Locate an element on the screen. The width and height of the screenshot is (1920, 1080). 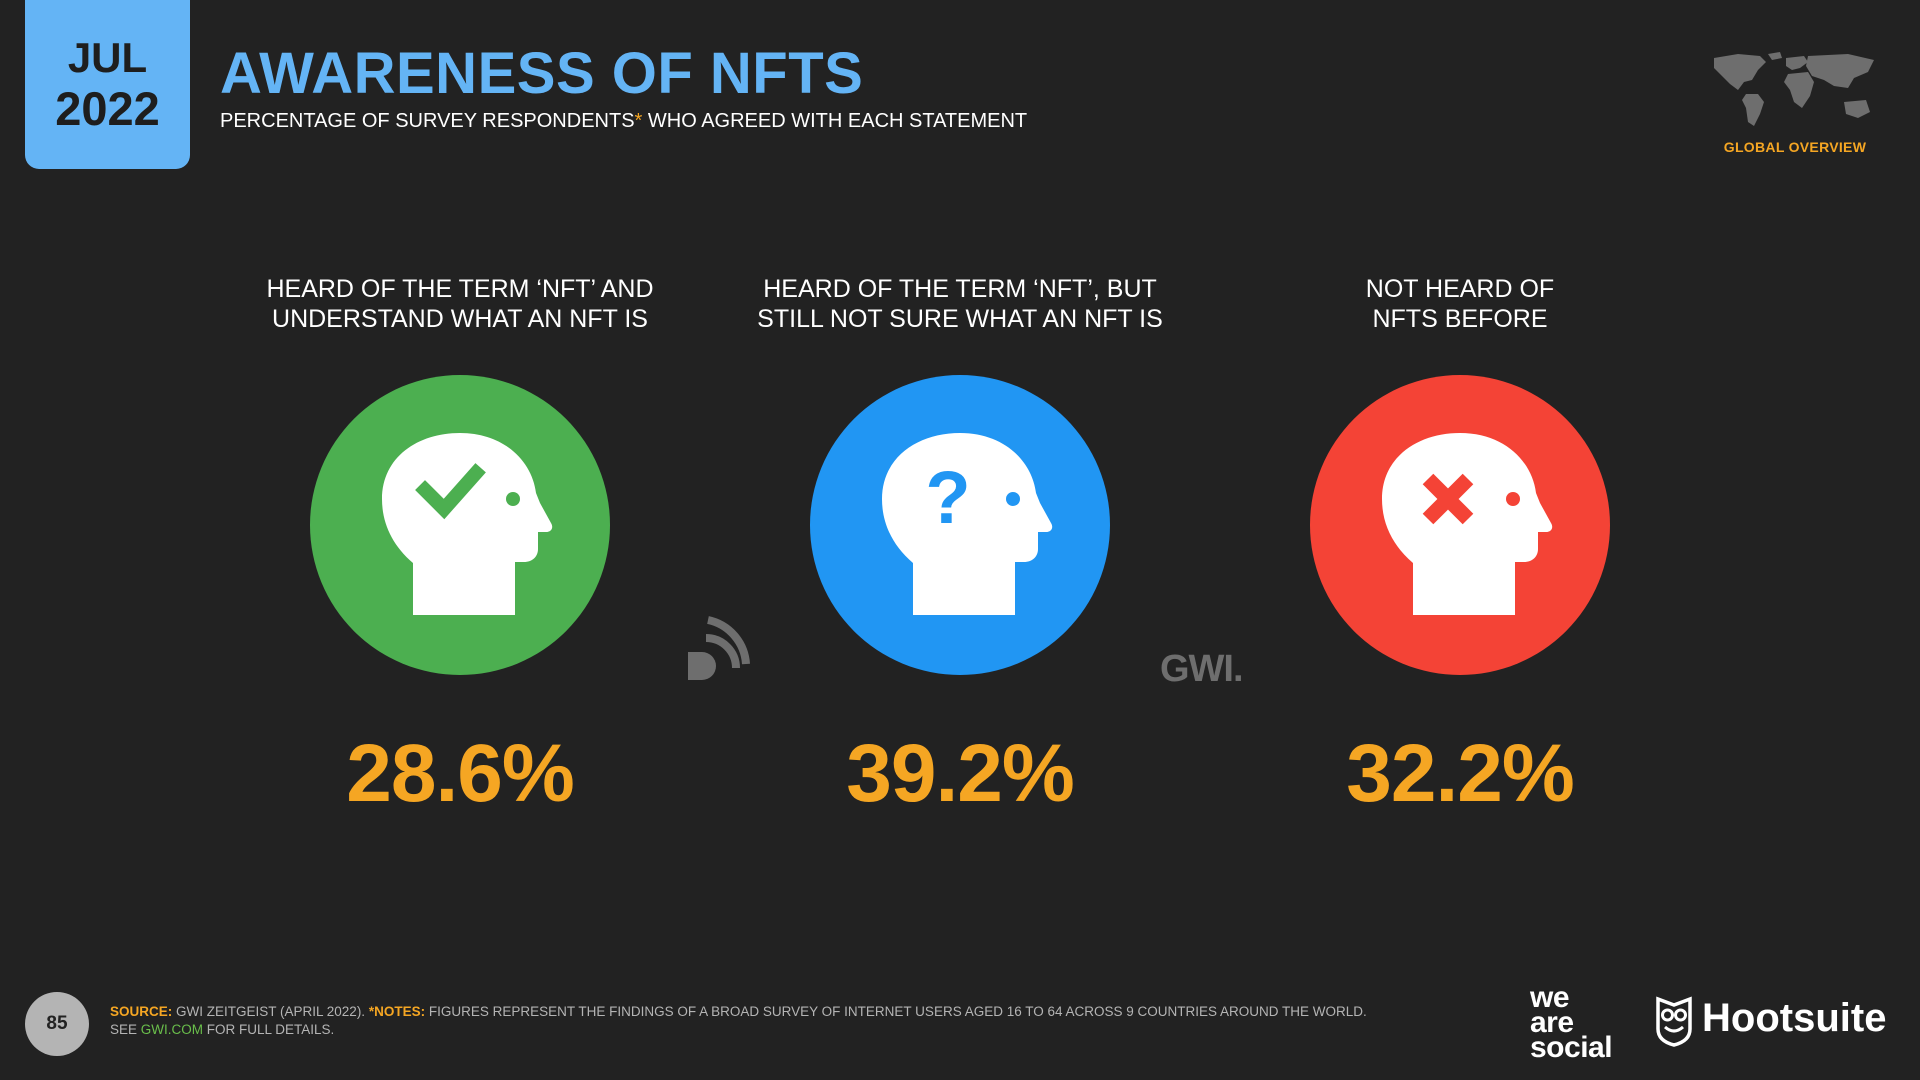
head-cross-icon is located at coordinates (1467, 524).